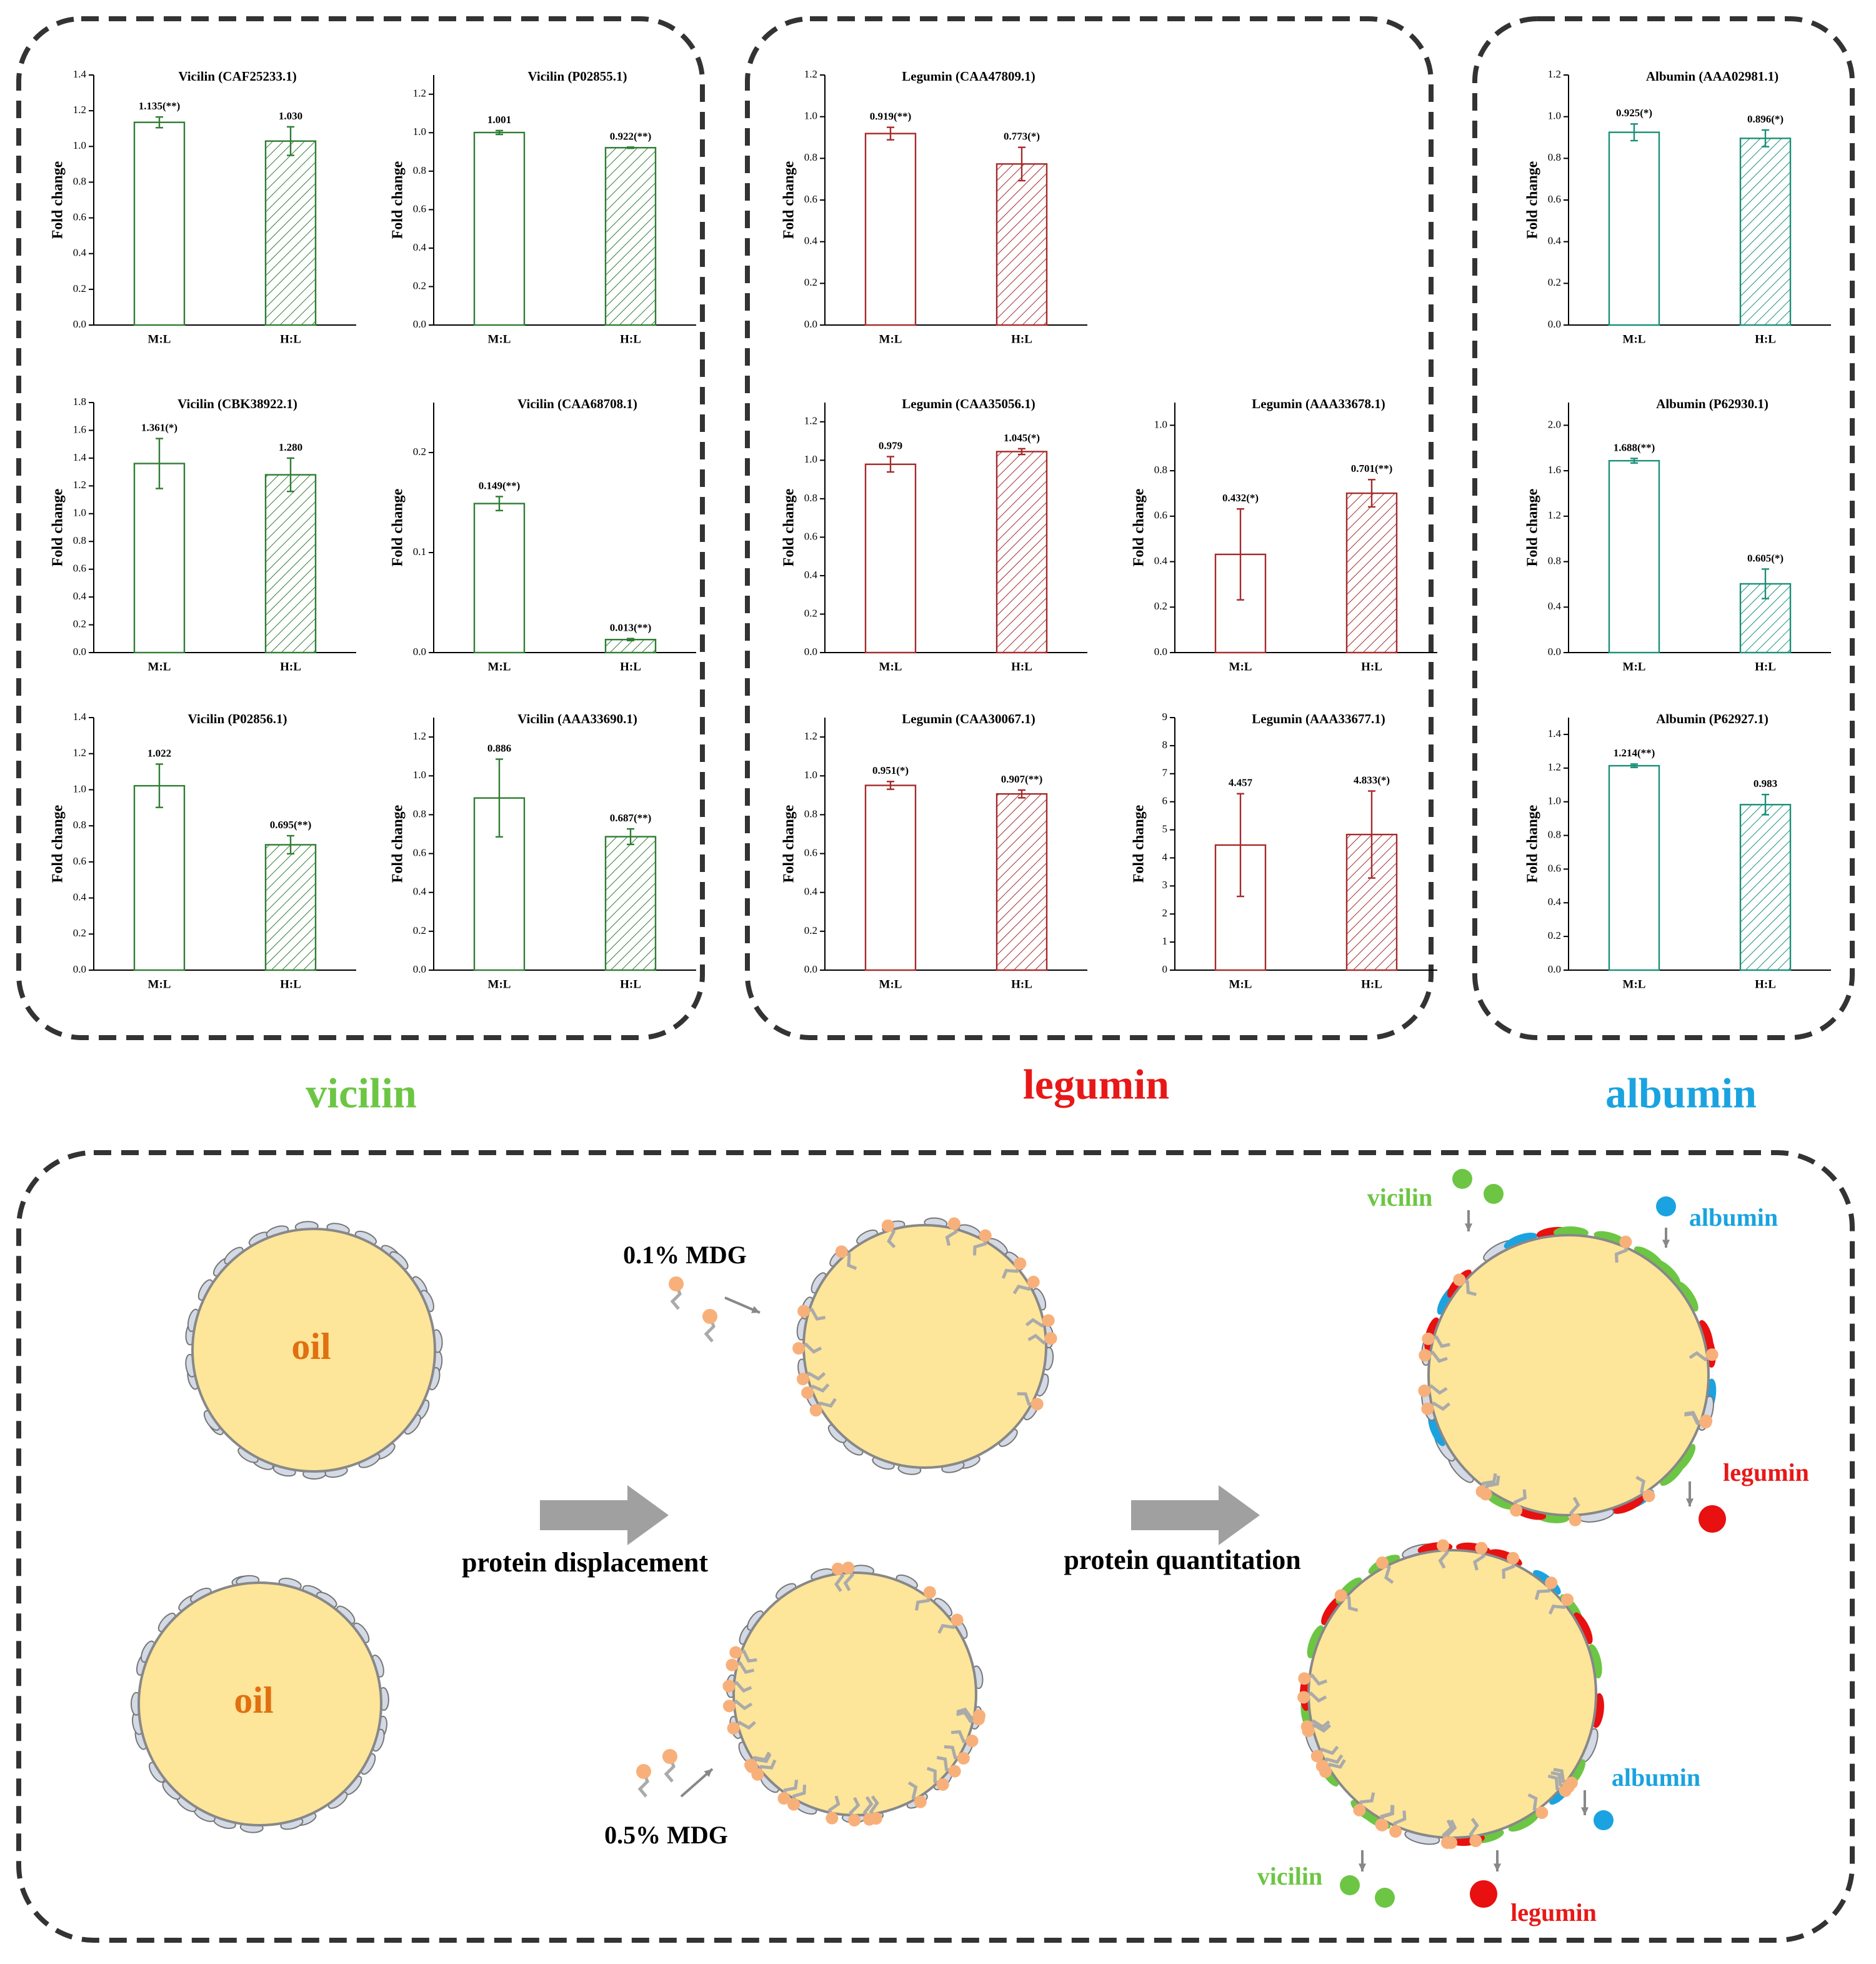 This screenshot has width=1876, height=1964. What do you see at coordinates (499, 120) in the screenshot?
I see `value-label: 1.001` at bounding box center [499, 120].